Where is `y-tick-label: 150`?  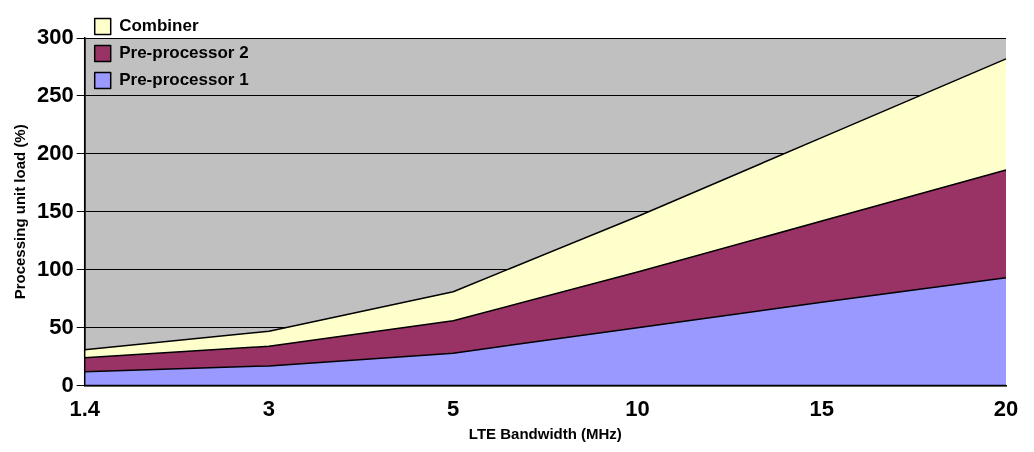 y-tick-label: 150 is located at coordinates (55, 210).